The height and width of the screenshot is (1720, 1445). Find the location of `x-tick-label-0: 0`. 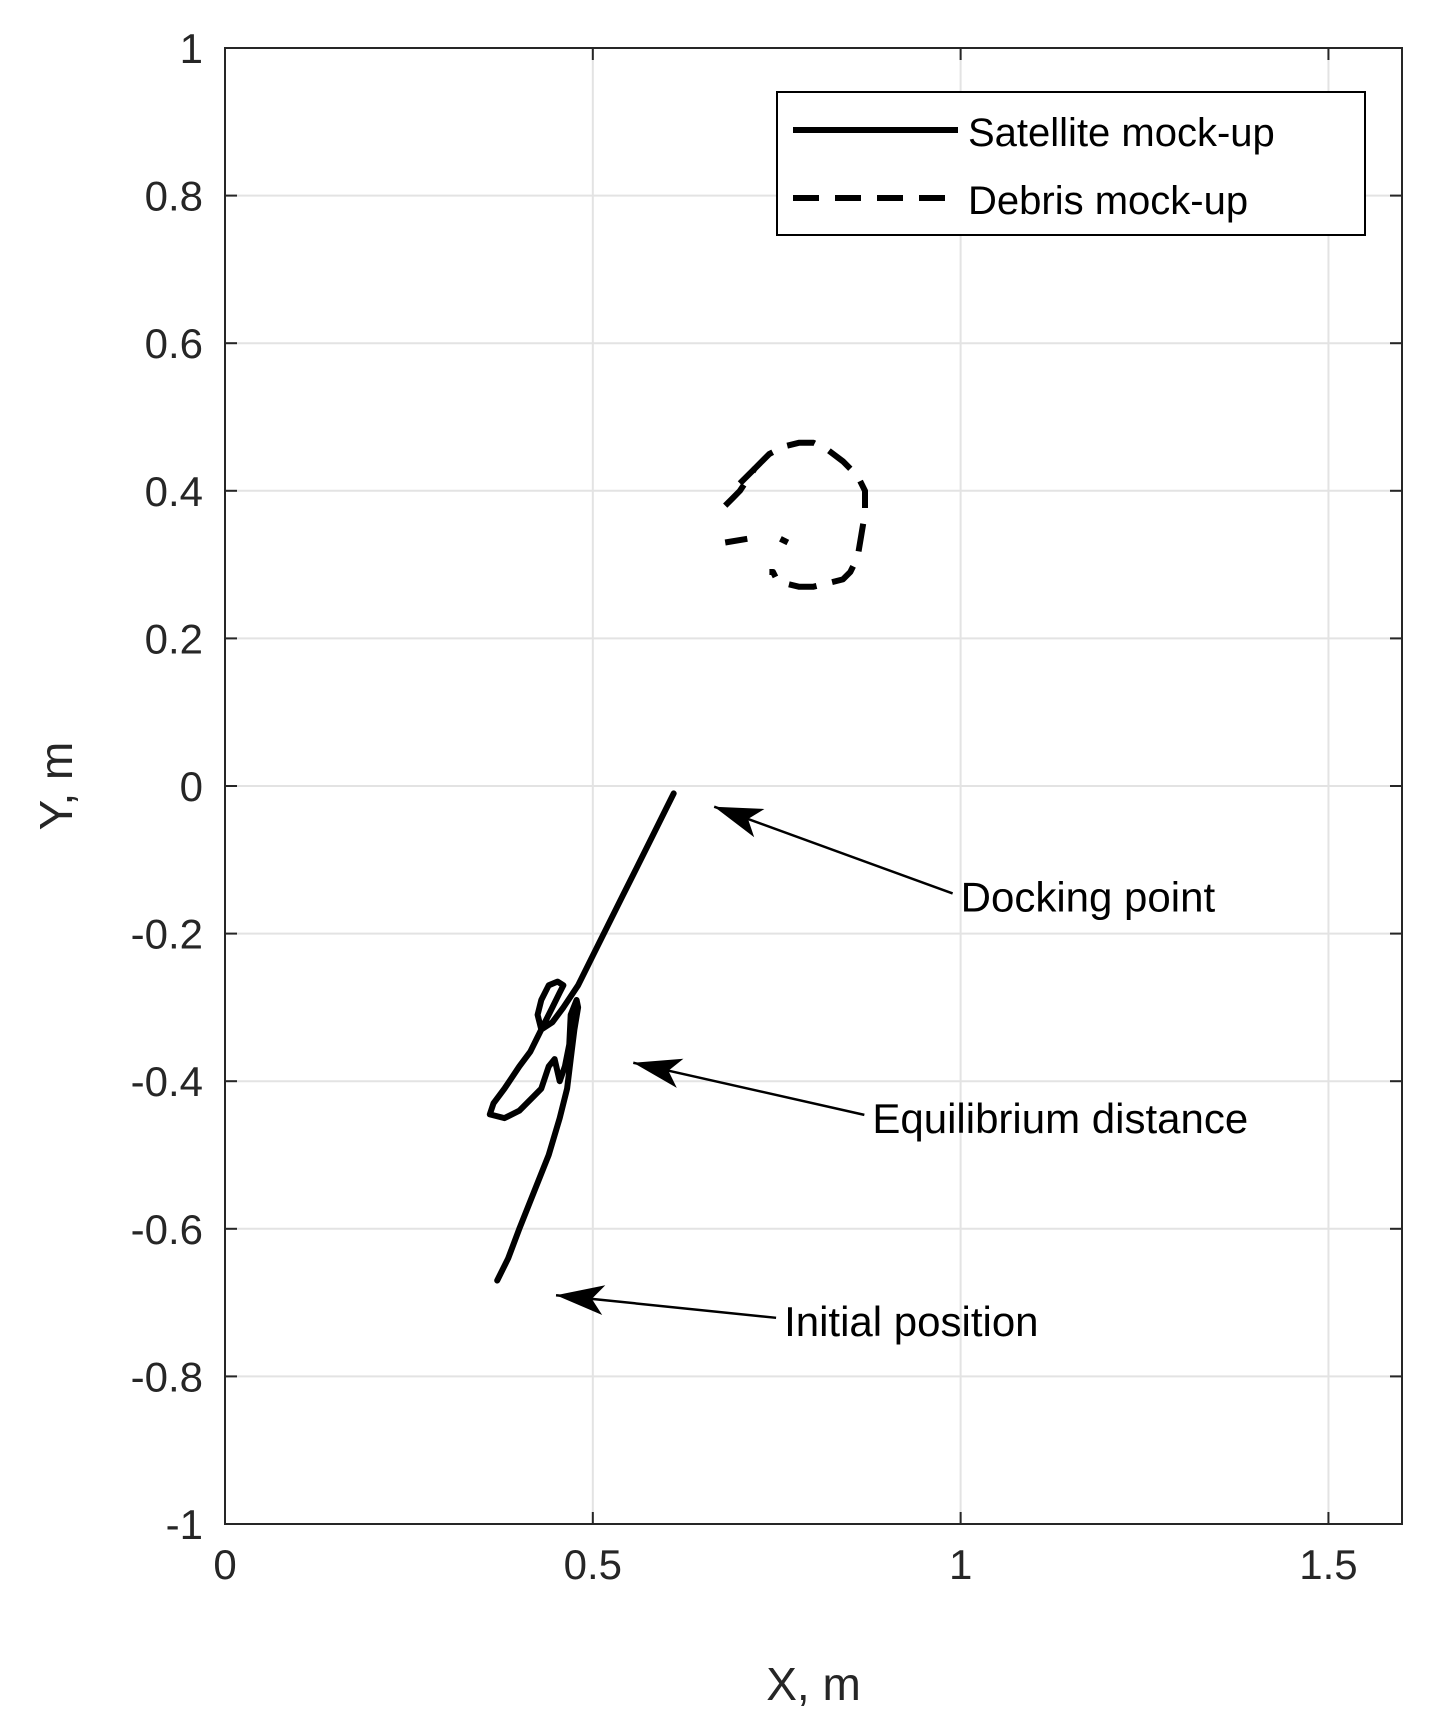

x-tick-label-0: 0 is located at coordinates (224, 1564).